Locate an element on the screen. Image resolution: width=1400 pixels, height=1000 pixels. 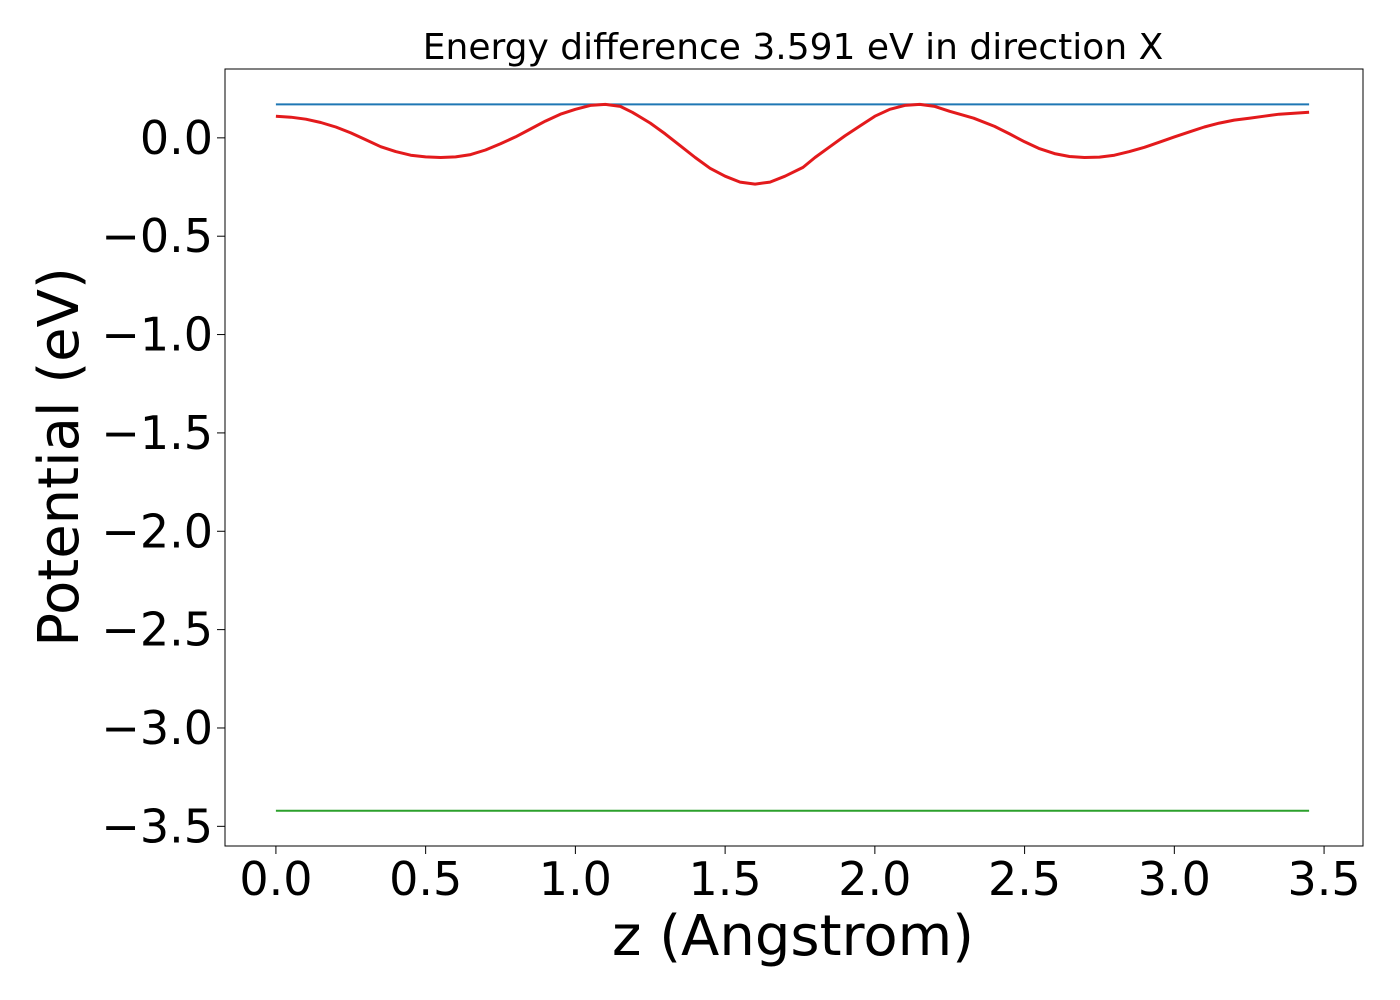
x-tick-label: 3.5 is located at coordinates (1323, 879).